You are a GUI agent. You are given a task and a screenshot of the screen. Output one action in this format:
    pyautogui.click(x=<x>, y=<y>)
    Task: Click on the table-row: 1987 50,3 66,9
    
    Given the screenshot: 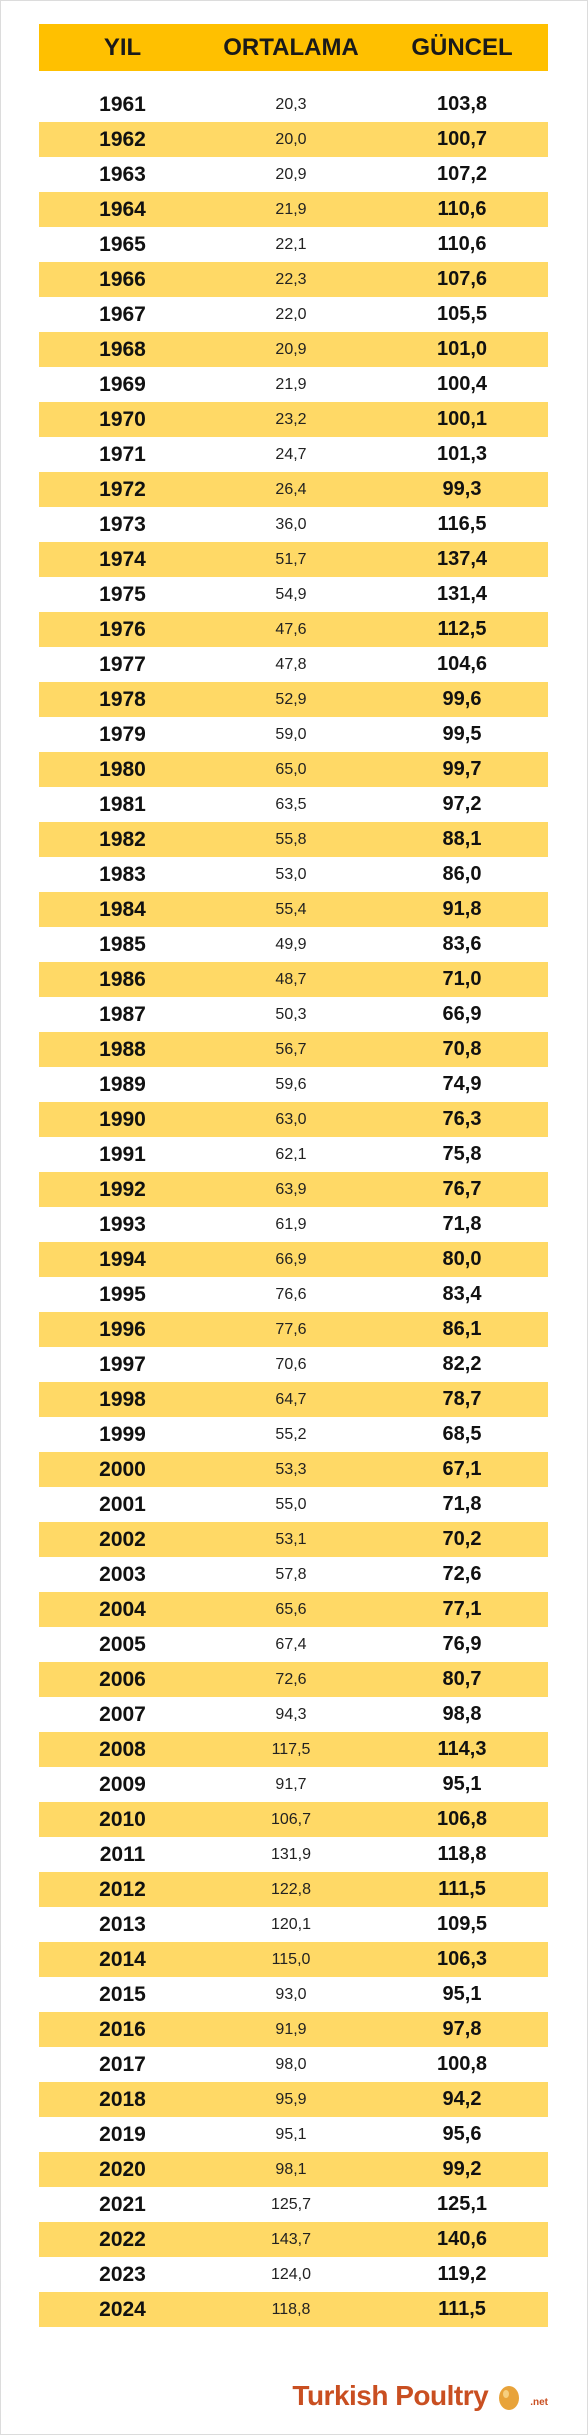 What is the action you would take?
    pyautogui.click(x=293, y=1014)
    